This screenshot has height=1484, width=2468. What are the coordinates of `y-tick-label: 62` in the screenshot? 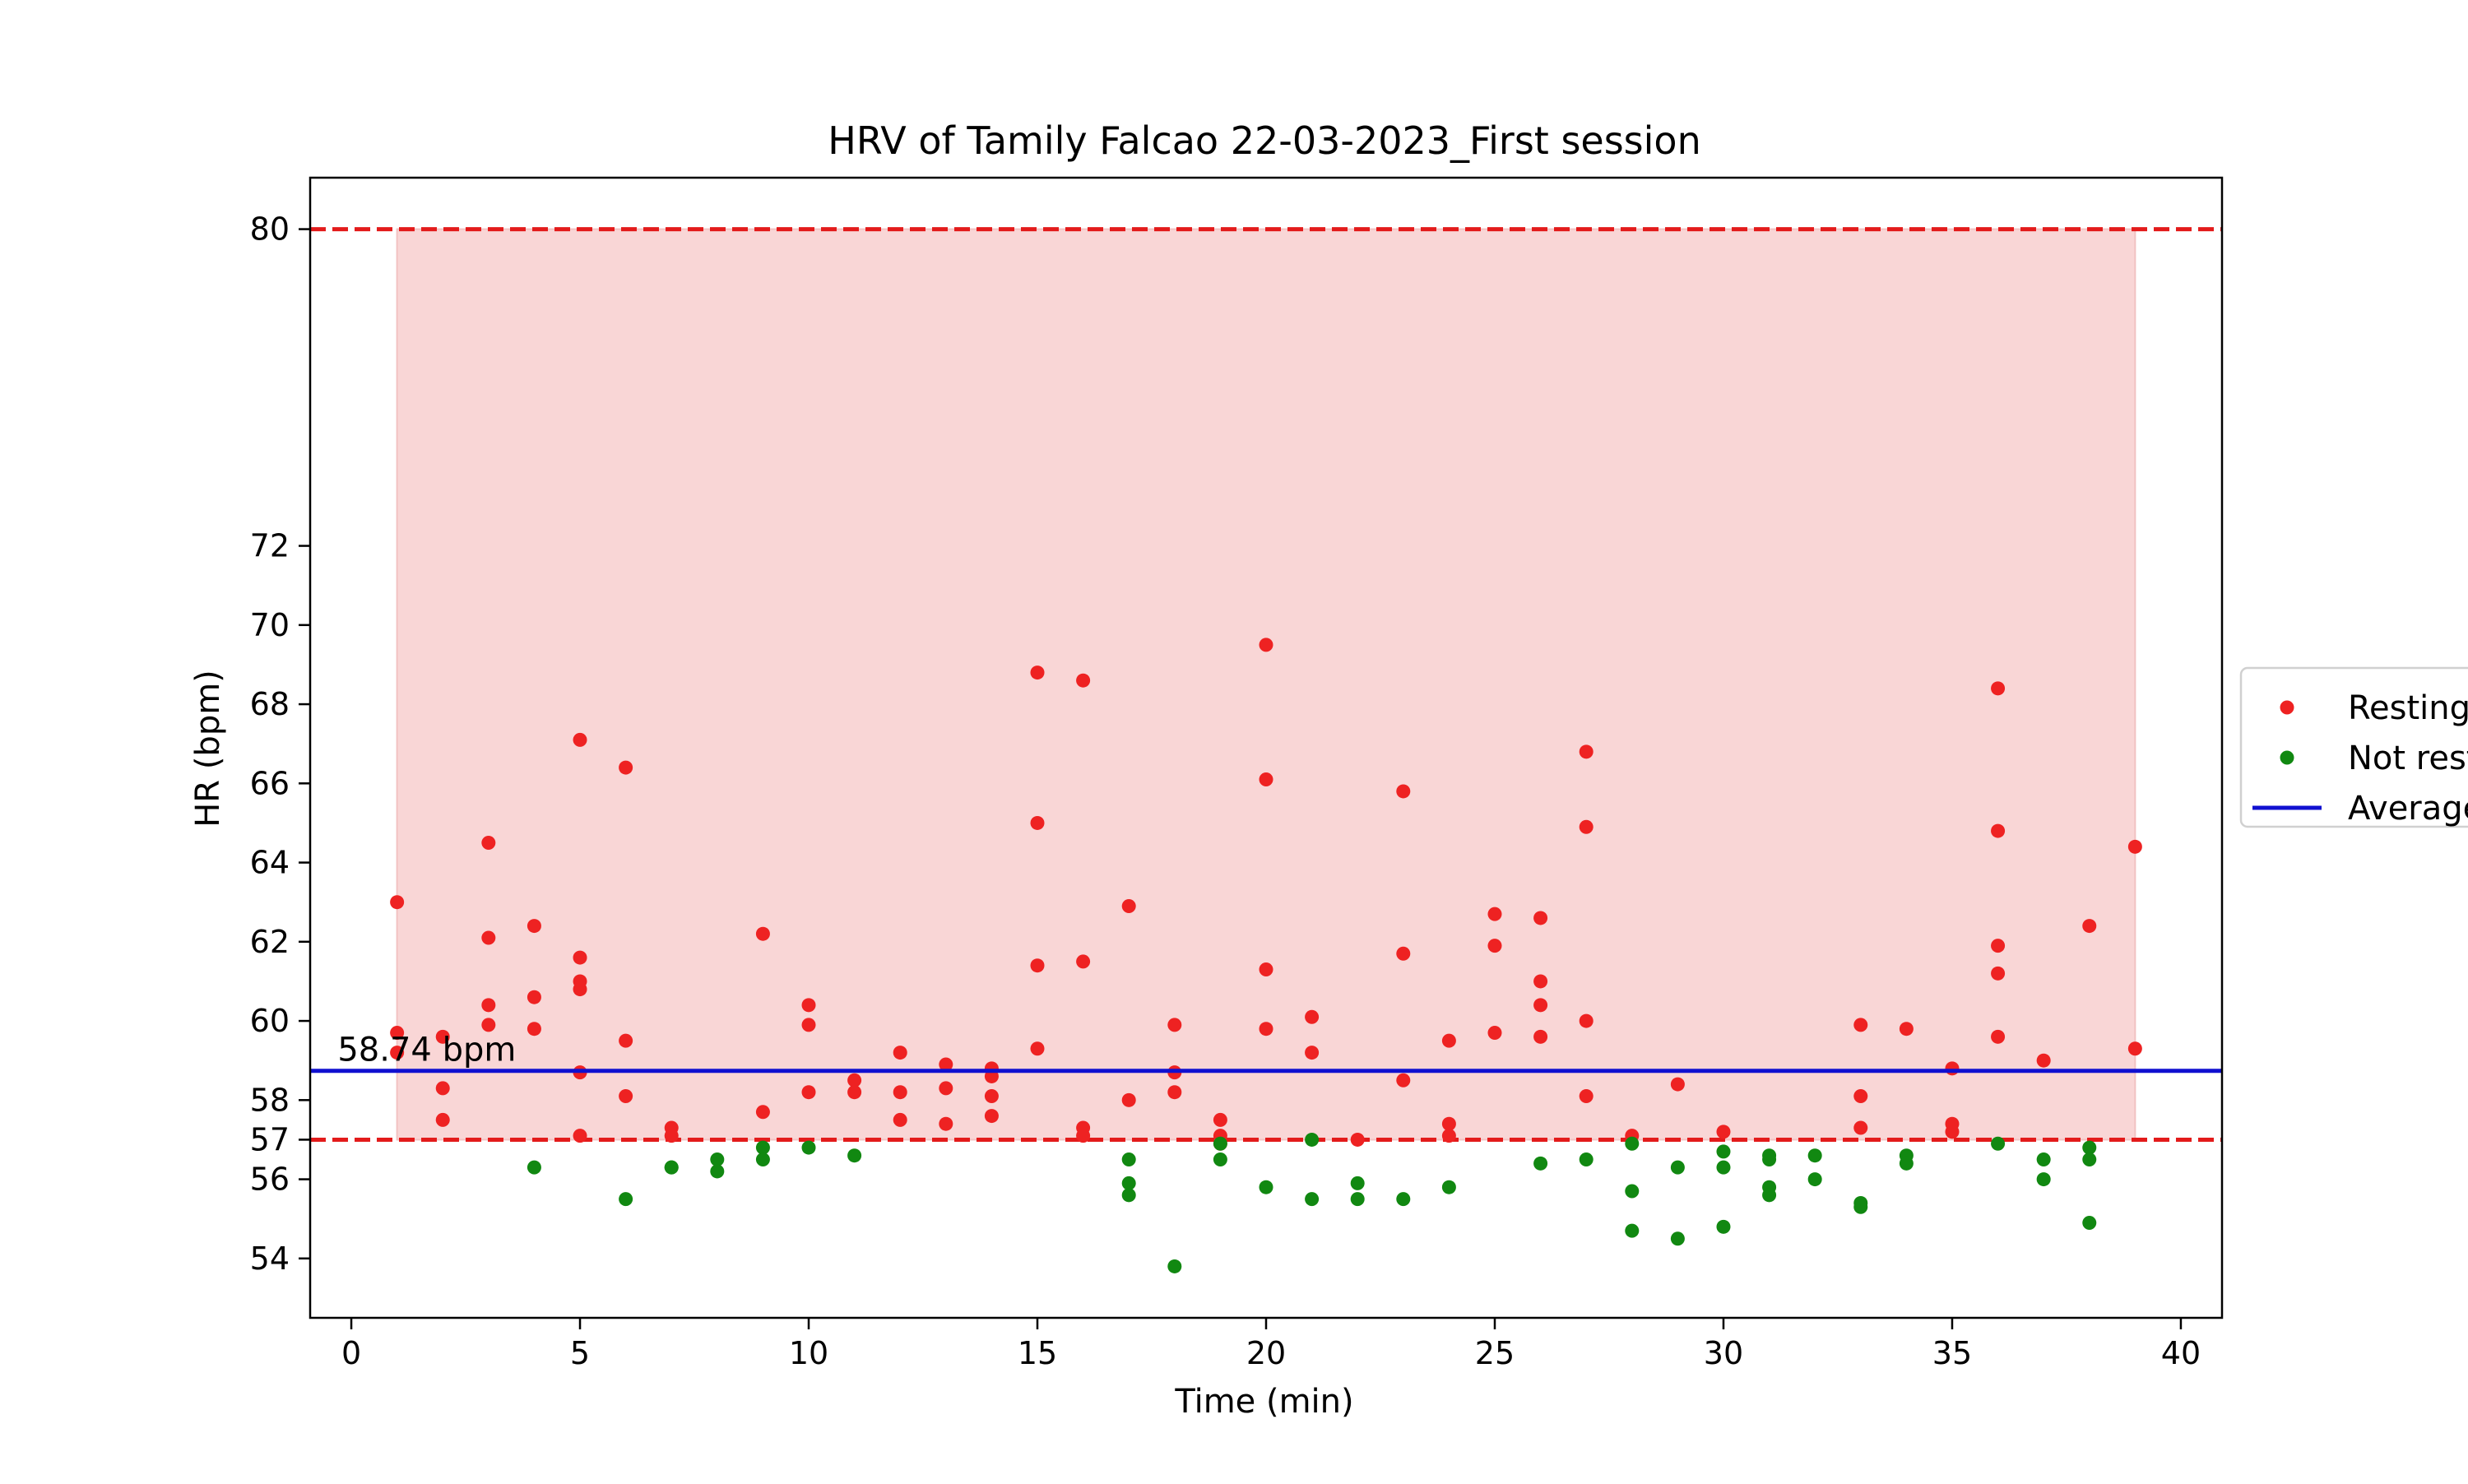 It's located at (270, 942).